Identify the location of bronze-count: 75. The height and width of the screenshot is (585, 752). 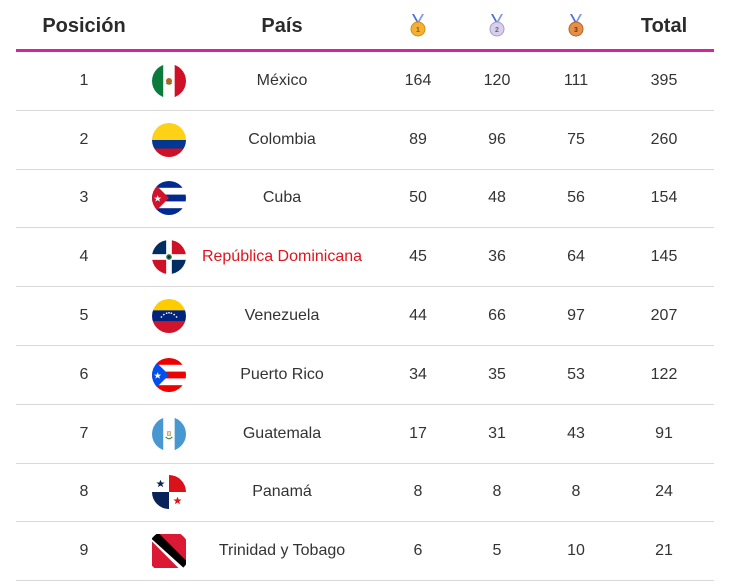
(576, 139).